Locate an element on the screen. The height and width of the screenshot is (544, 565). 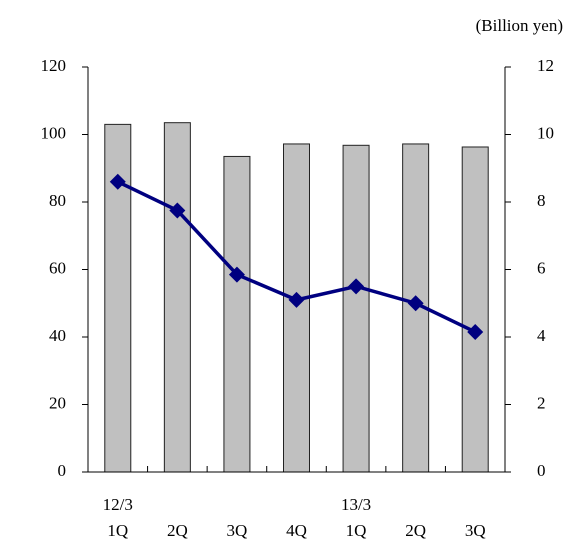
y2-tick-label: 10 is located at coordinates (545, 132).